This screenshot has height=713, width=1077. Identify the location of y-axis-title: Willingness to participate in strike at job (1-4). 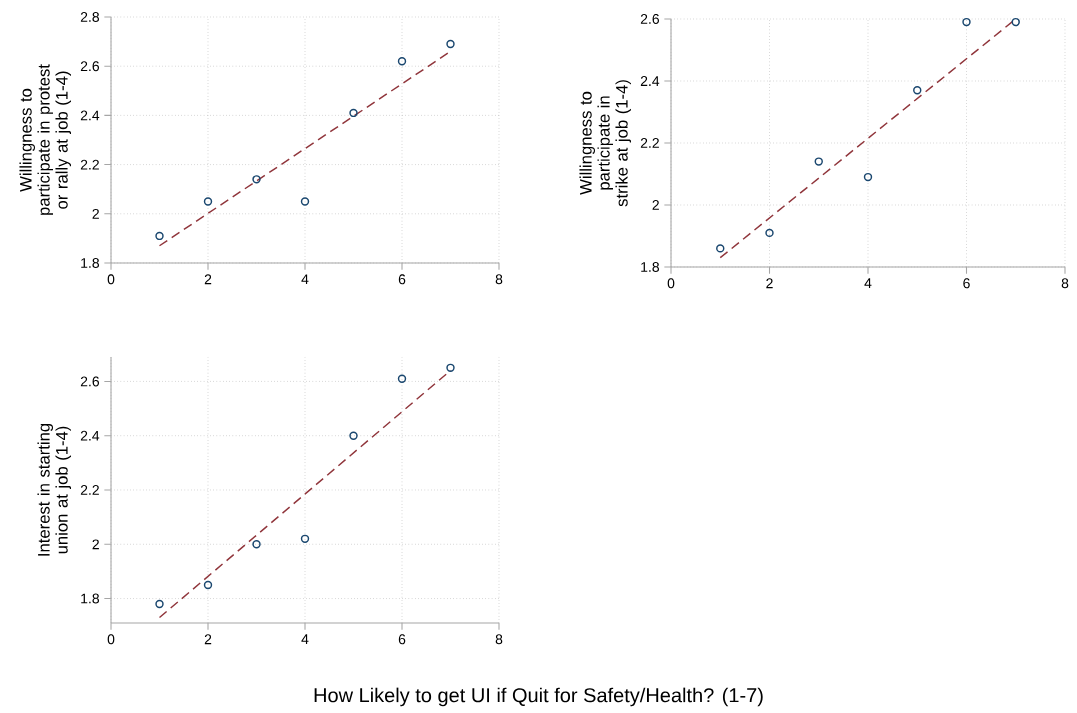
(605, 143).